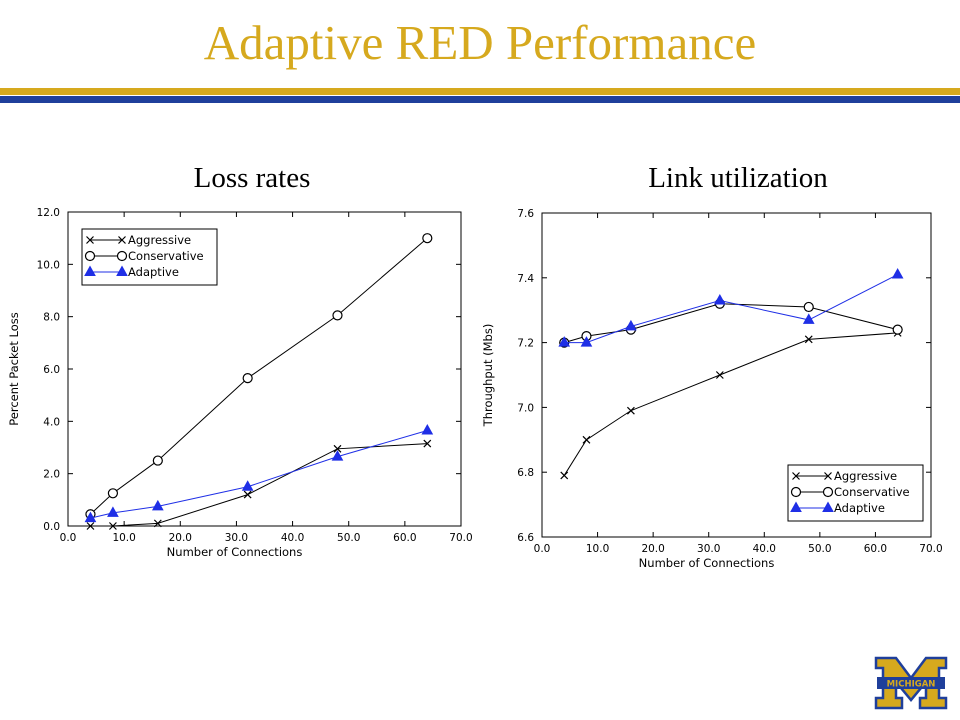 The image size is (960, 720). Describe the element at coordinates (525, 538) in the screenshot. I see `y-tick-label: 6.6` at that location.